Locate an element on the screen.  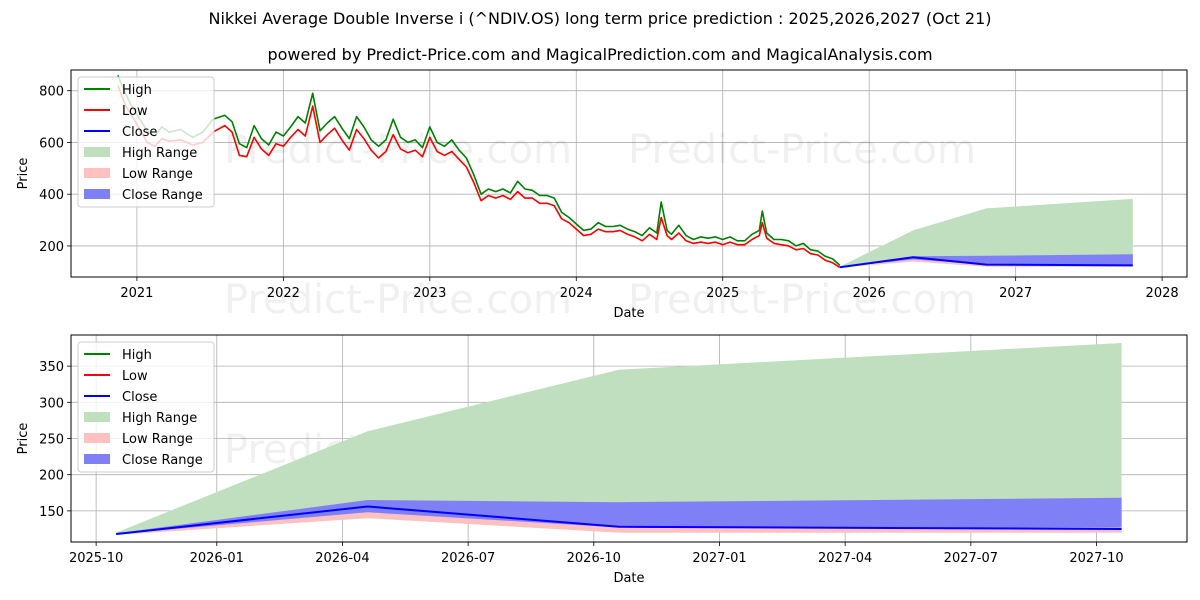
x-tick-label: 2023 is located at coordinates (429, 293).